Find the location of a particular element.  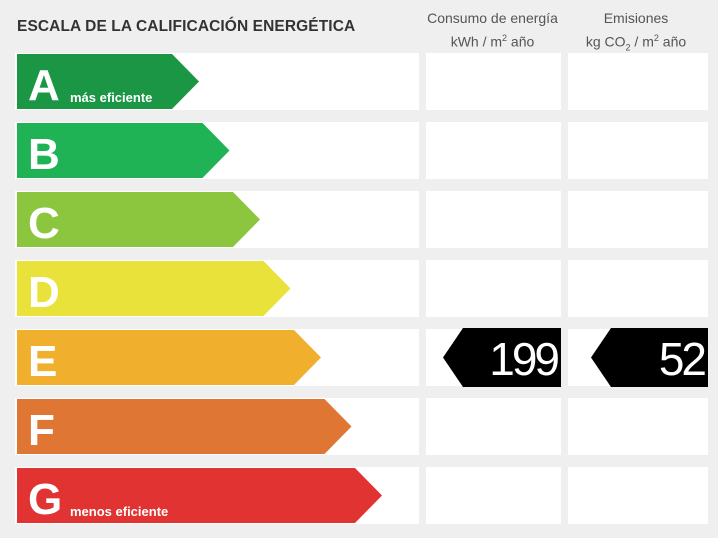

emissions-header-unit: kg CO2 / m2 año is located at coordinates (636, 43).